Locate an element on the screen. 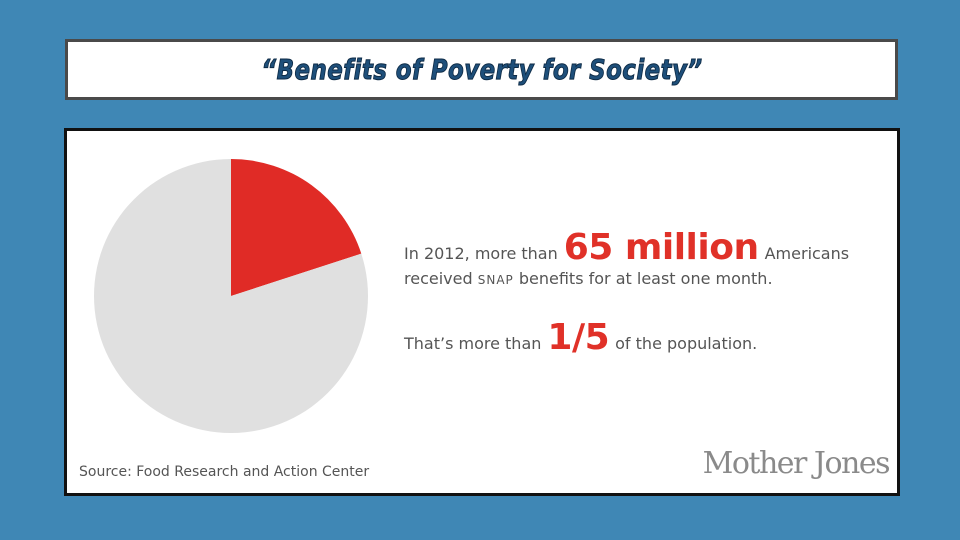 Image resolution: width=960 pixels, height=540 pixels. slide-title-box: “Benefits of Poverty for Society” is located at coordinates (481, 69).